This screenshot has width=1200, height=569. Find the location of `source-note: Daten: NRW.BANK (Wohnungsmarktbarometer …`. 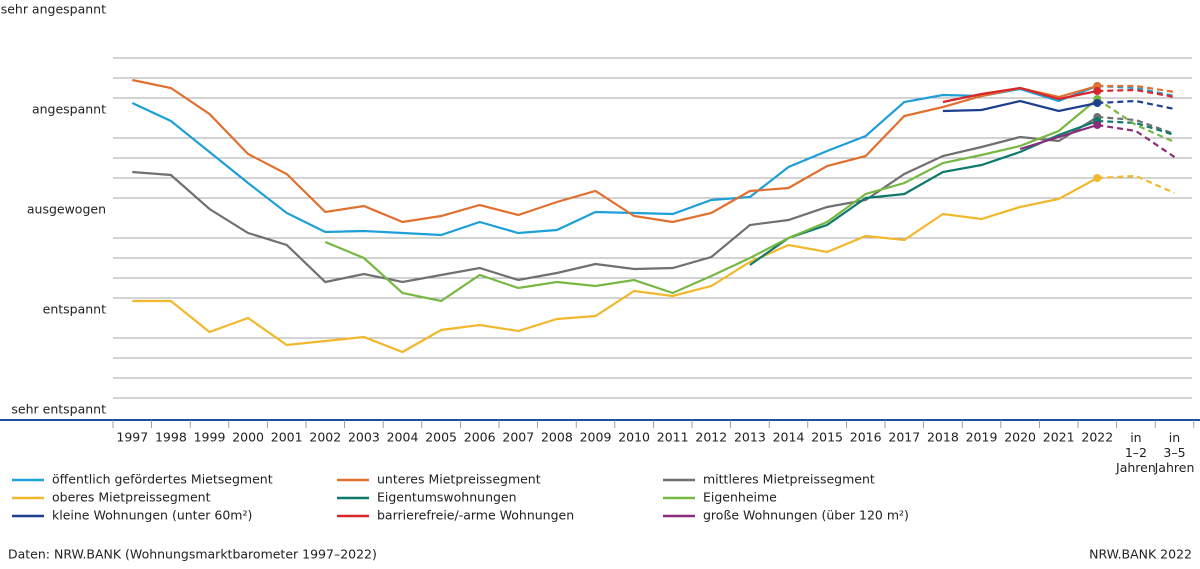

source-note: Daten: NRW.BANK (Wohnungsmarktbarometer … is located at coordinates (192, 554).